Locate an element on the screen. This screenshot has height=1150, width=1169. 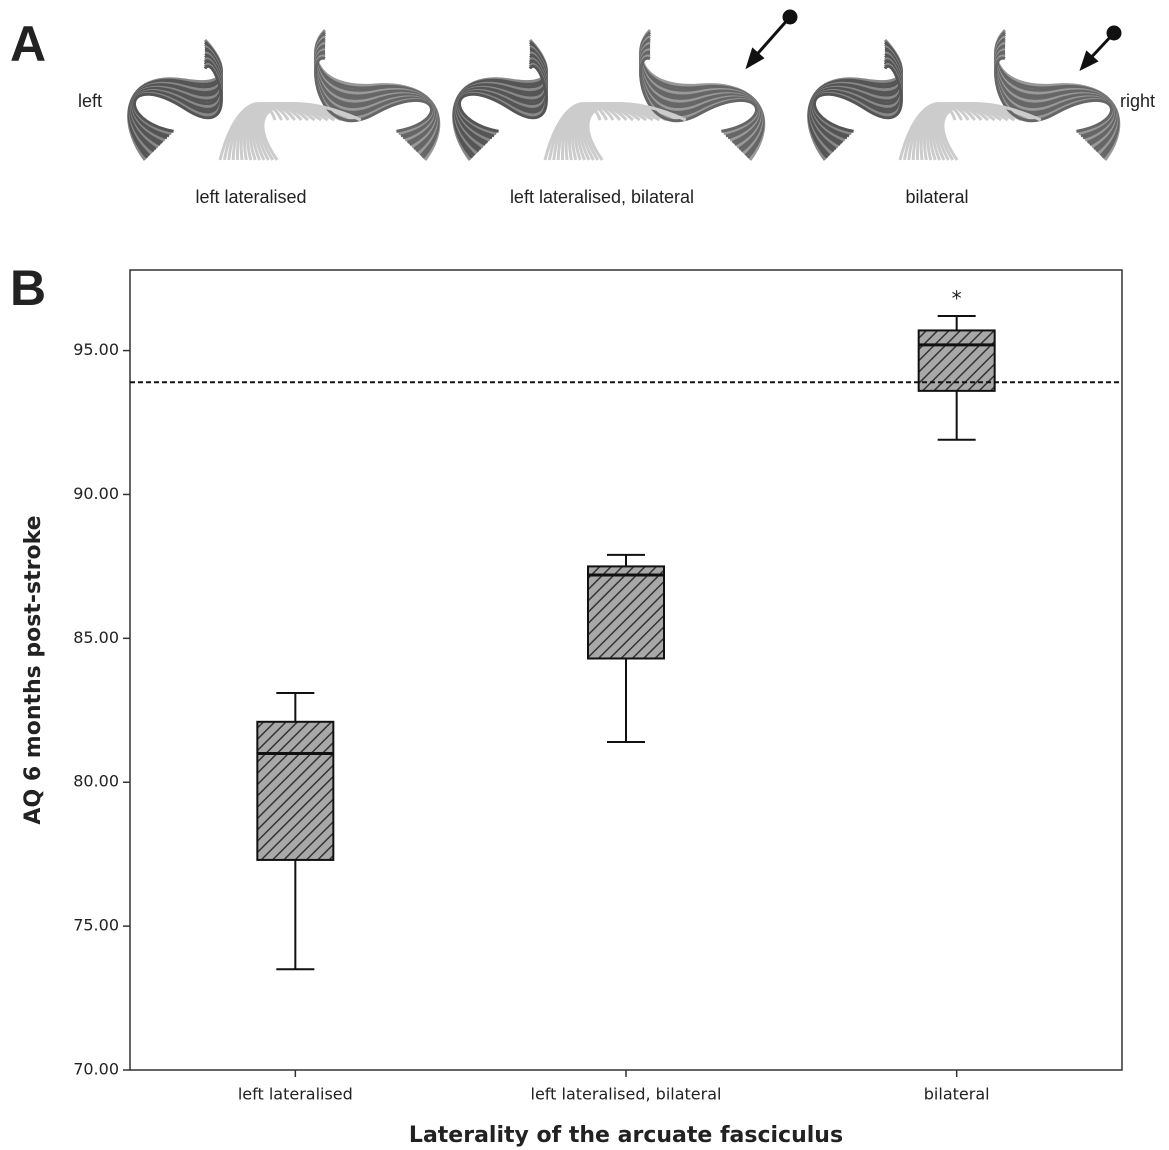
x-tick-label: left lateralised, bilateral is located at coordinates (626, 1094).